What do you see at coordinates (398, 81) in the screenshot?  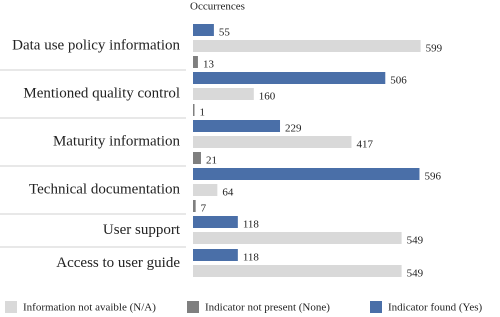 I see `value-label: 506` at bounding box center [398, 81].